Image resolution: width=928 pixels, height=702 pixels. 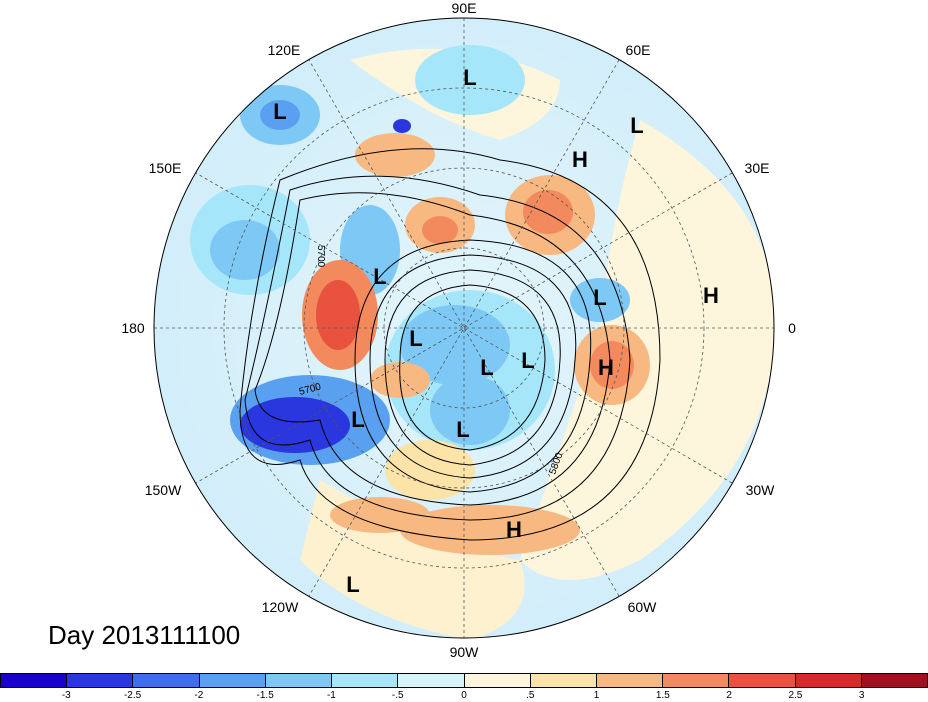 What do you see at coordinates (280, 607) in the screenshot?
I see `lon-label-120w: 120W` at bounding box center [280, 607].